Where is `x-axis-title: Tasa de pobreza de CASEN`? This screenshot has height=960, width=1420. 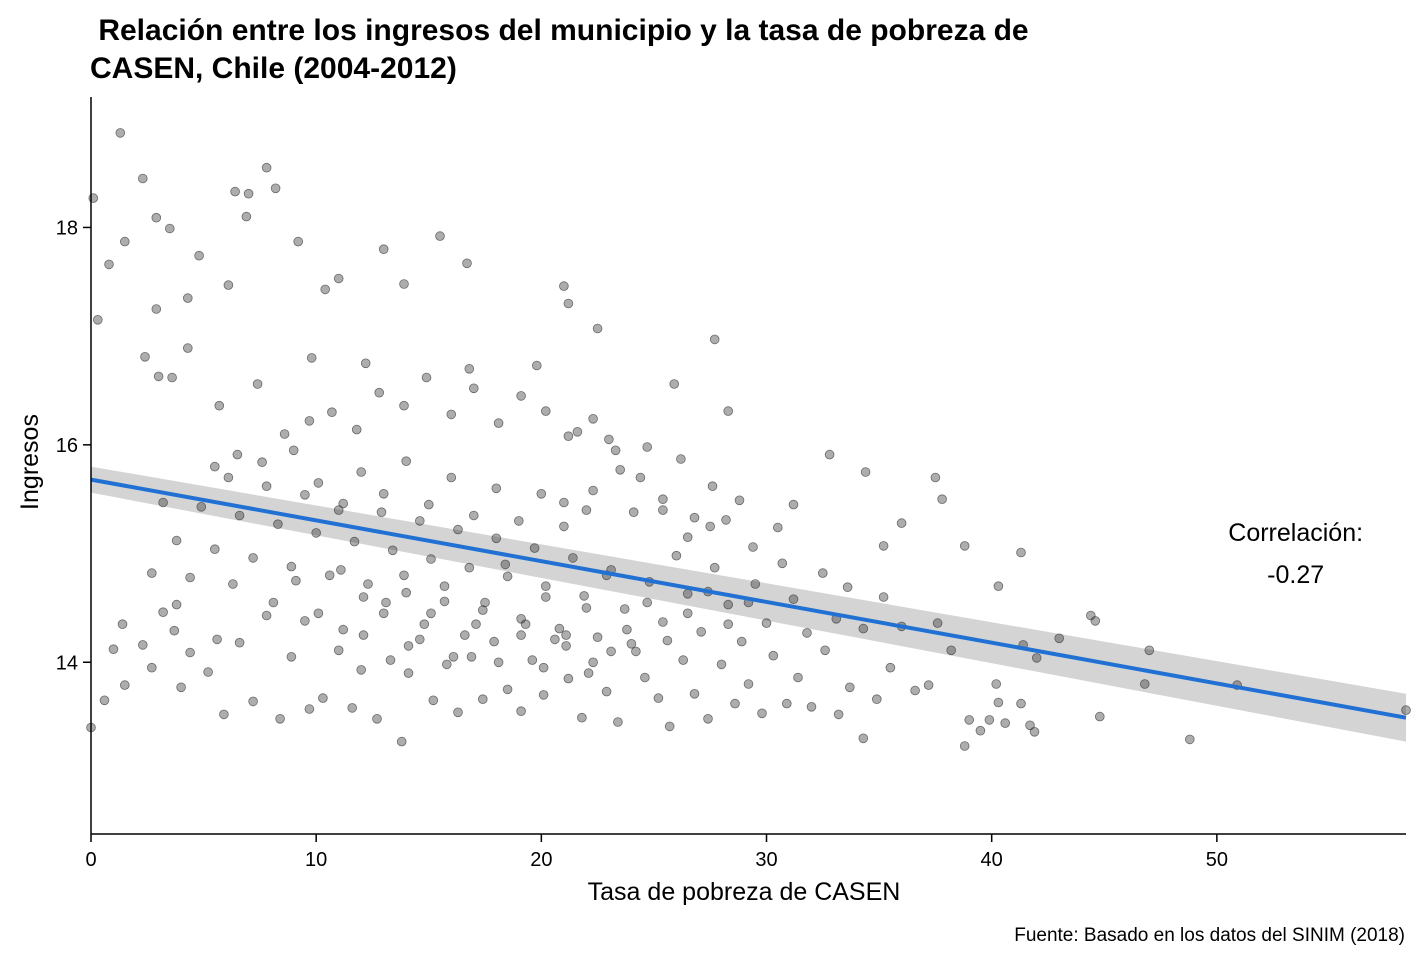
x-axis-title: Tasa de pobreza de CASEN is located at coordinates (744, 892).